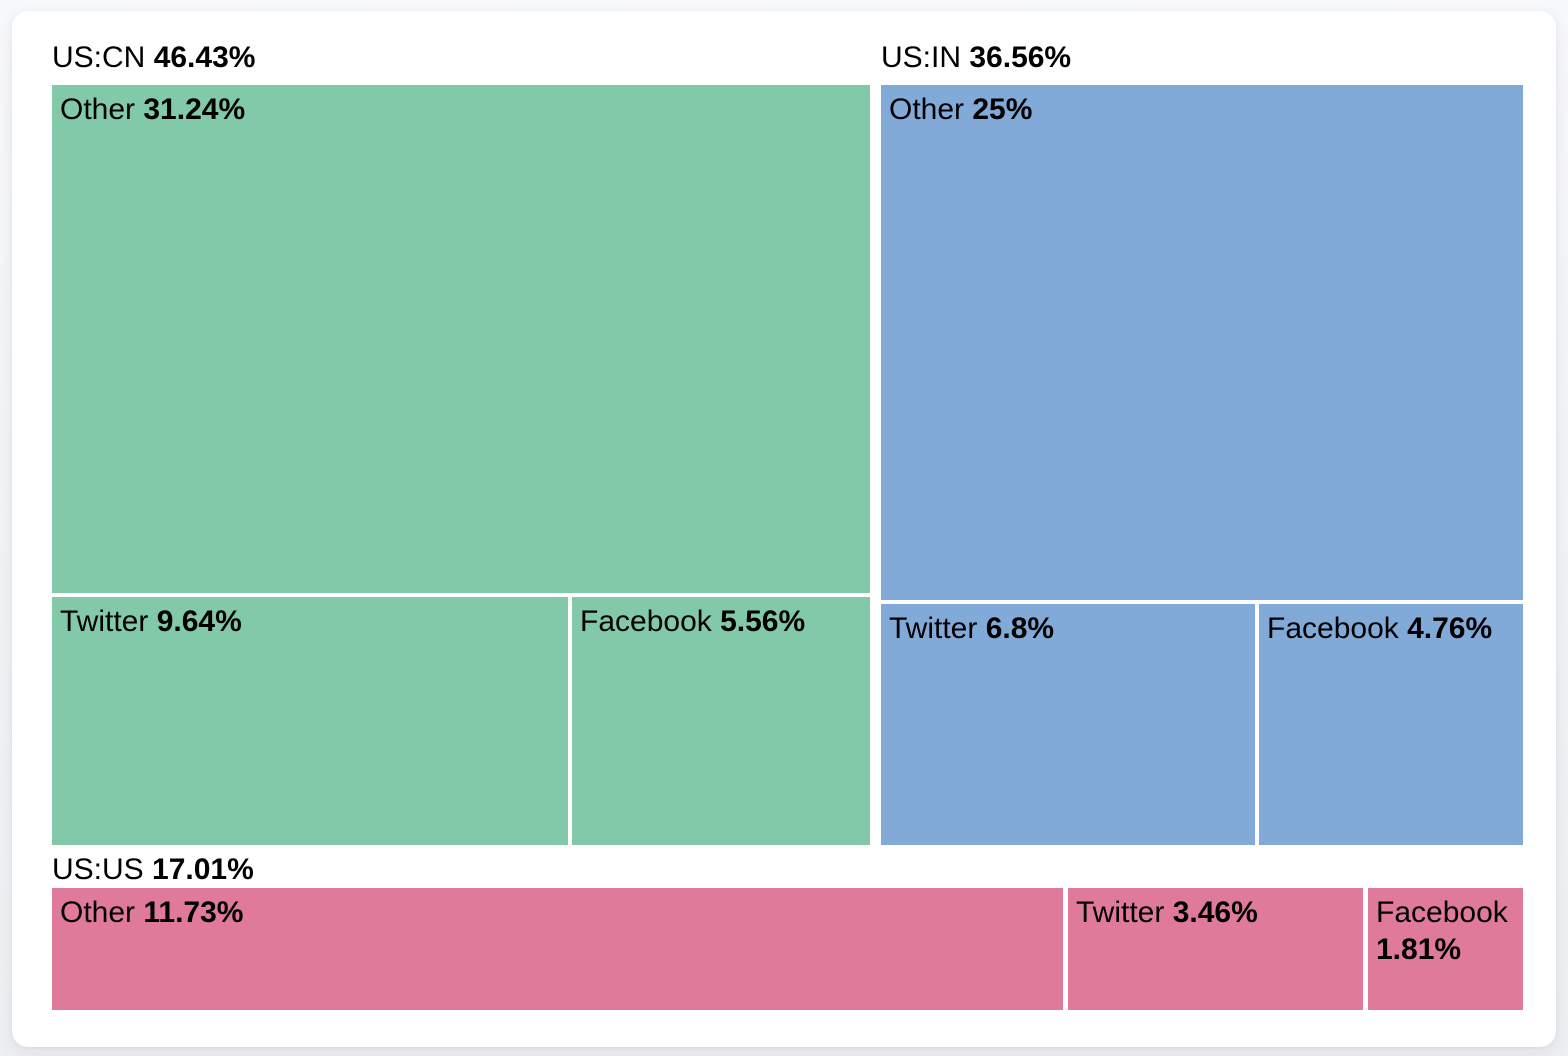 This screenshot has height=1056, width=1568. Describe the element at coordinates (99, 57) in the screenshot. I see `group-label: US:CN` at that location.